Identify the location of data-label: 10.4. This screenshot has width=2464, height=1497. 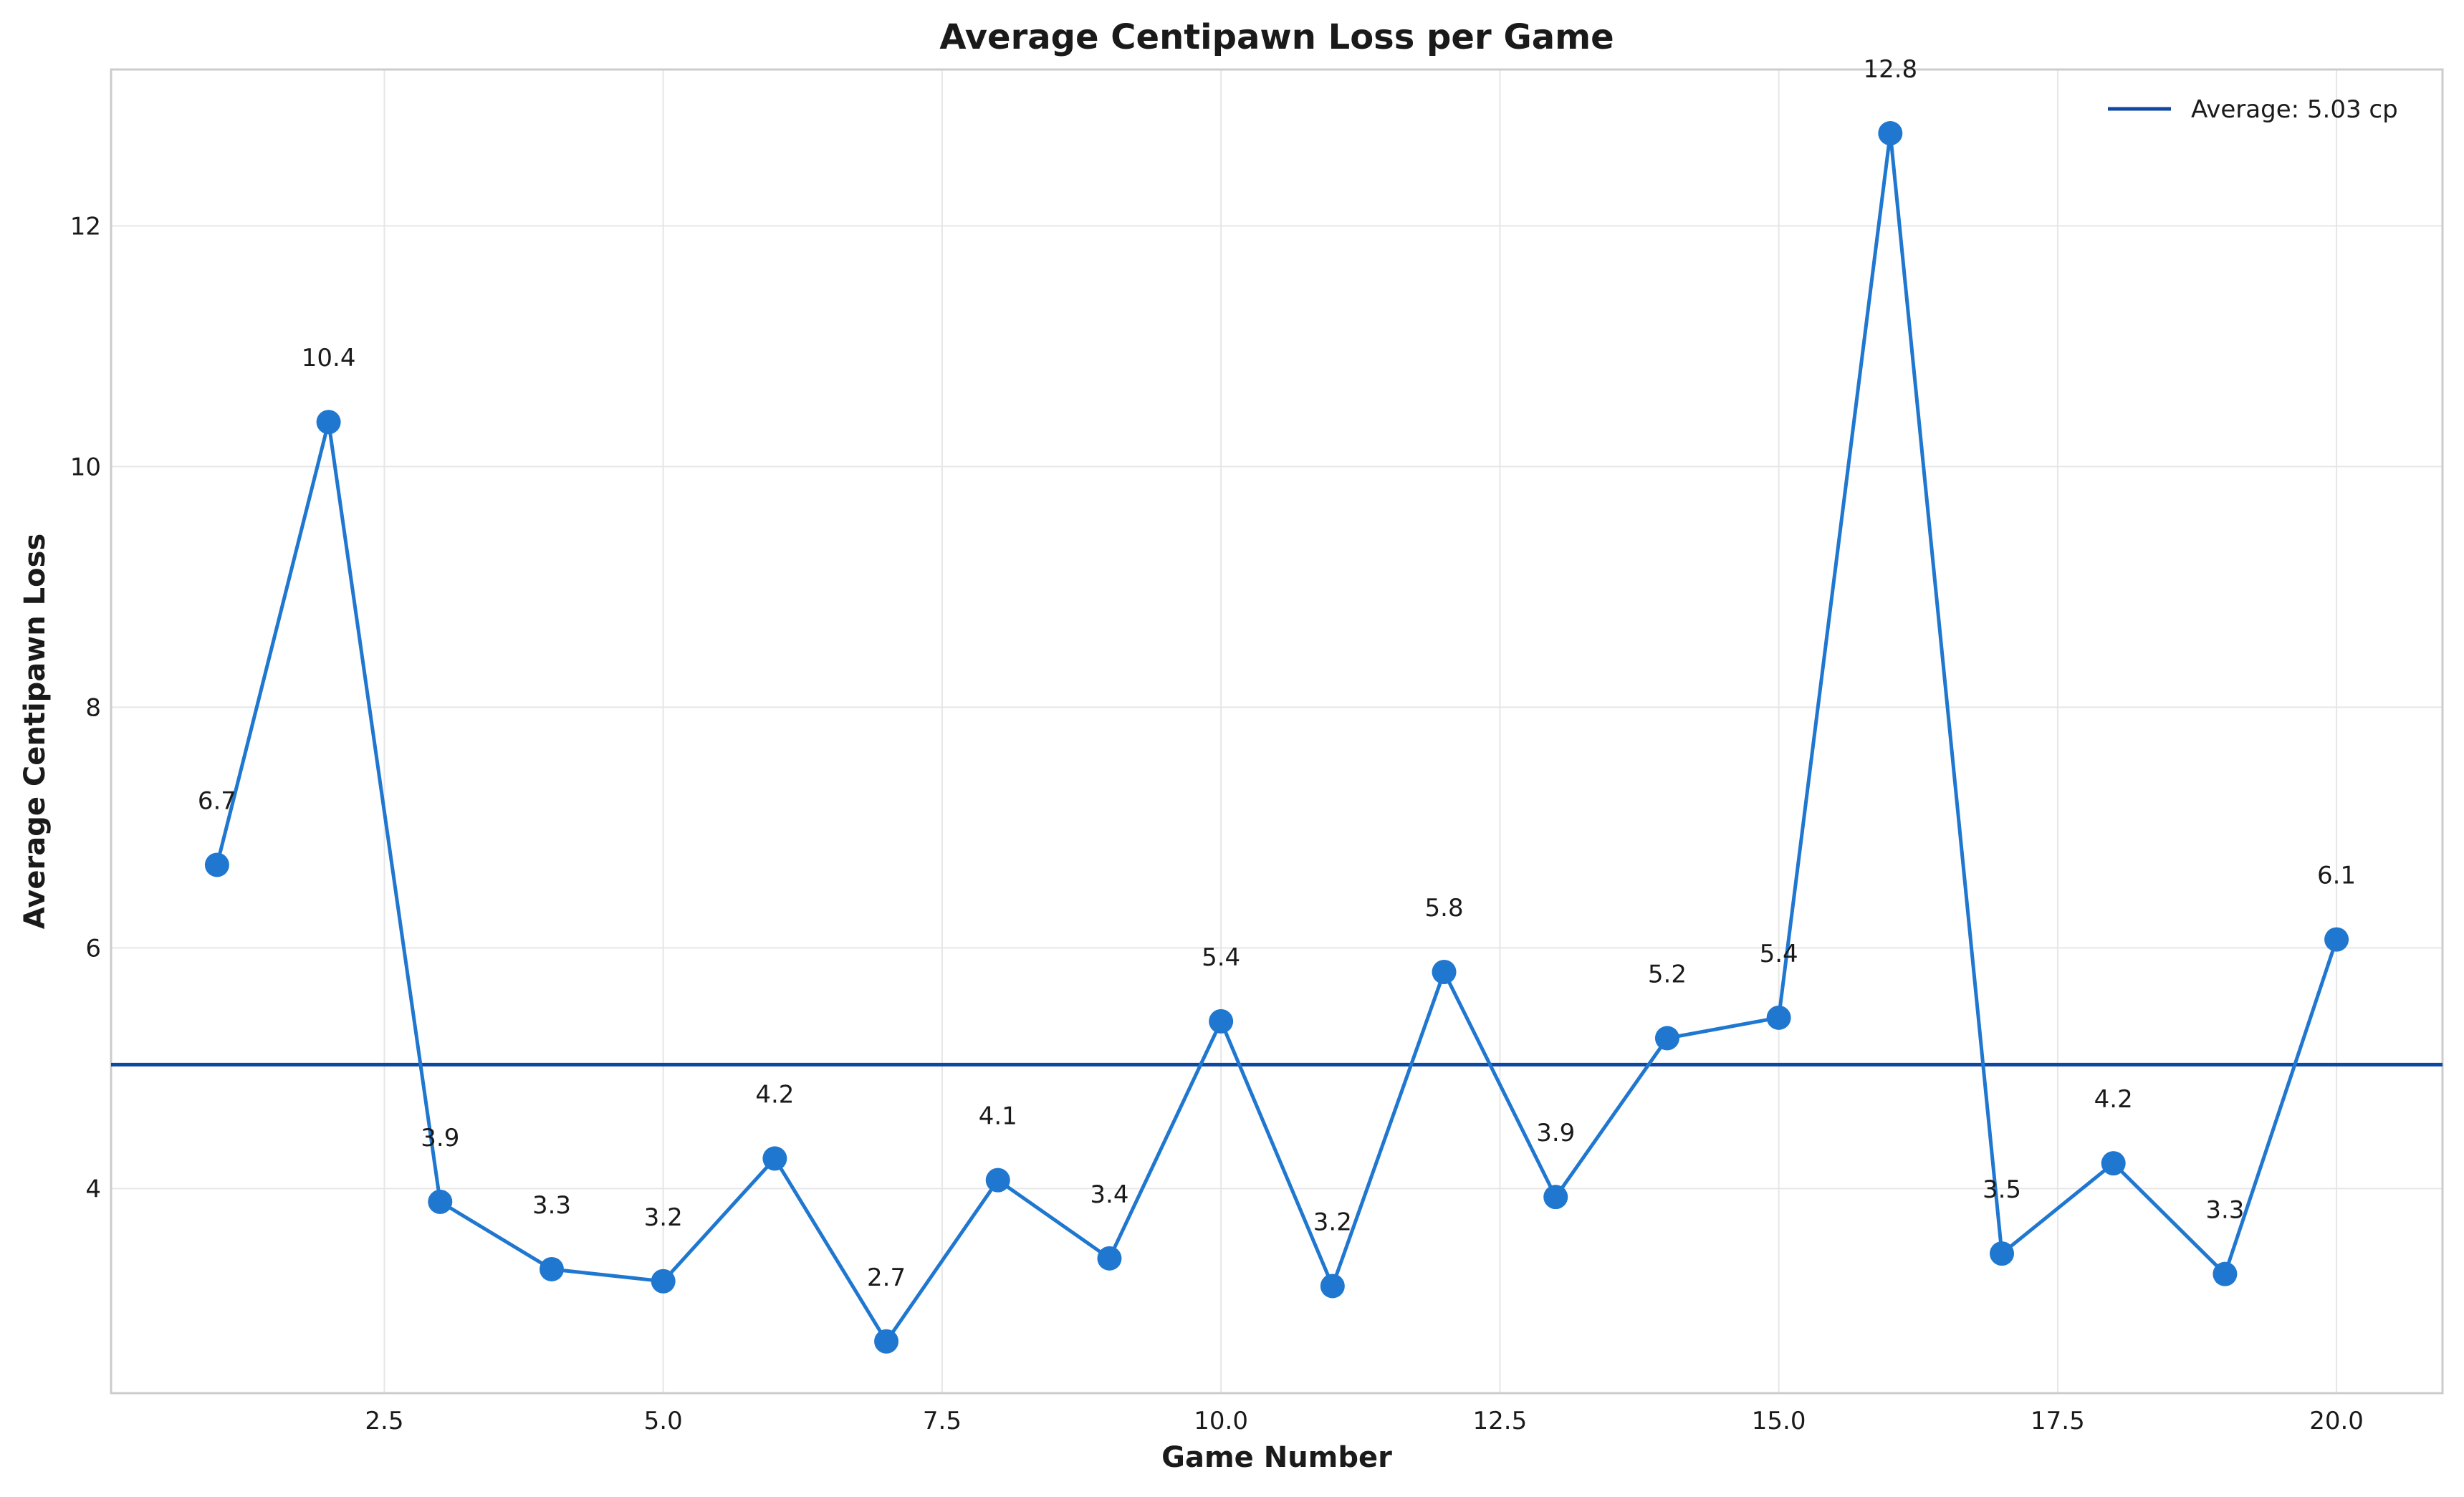
(329, 358).